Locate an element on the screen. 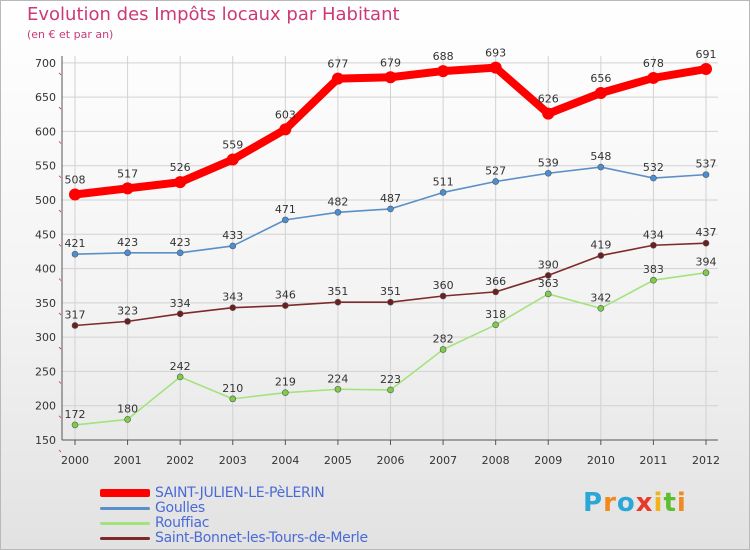 The image size is (750, 550). data-label: 677 is located at coordinates (337, 64).